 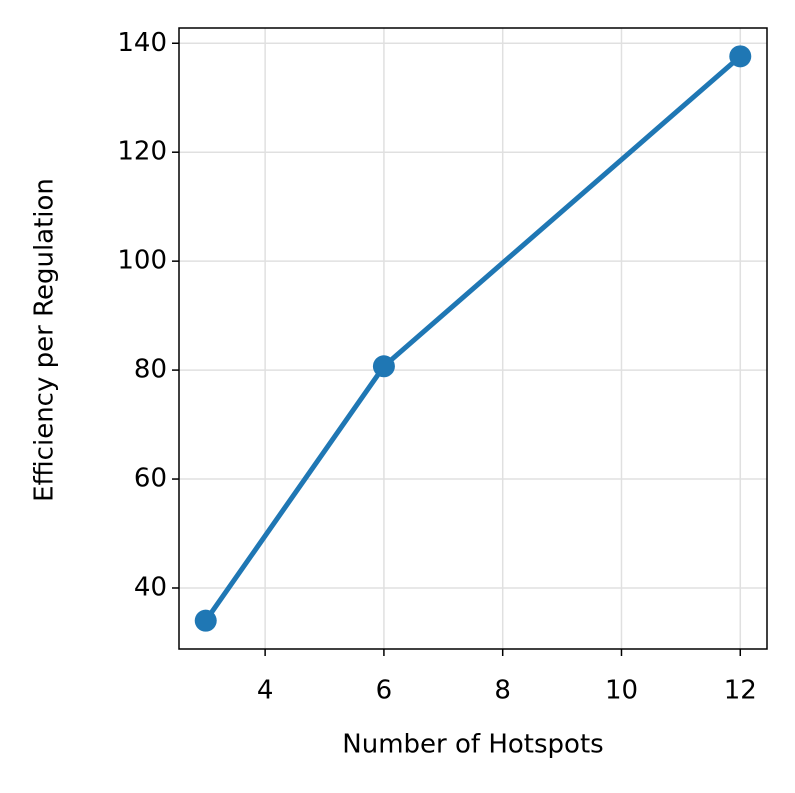 I want to click on y-tick-label: 60, so click(x=150, y=479).